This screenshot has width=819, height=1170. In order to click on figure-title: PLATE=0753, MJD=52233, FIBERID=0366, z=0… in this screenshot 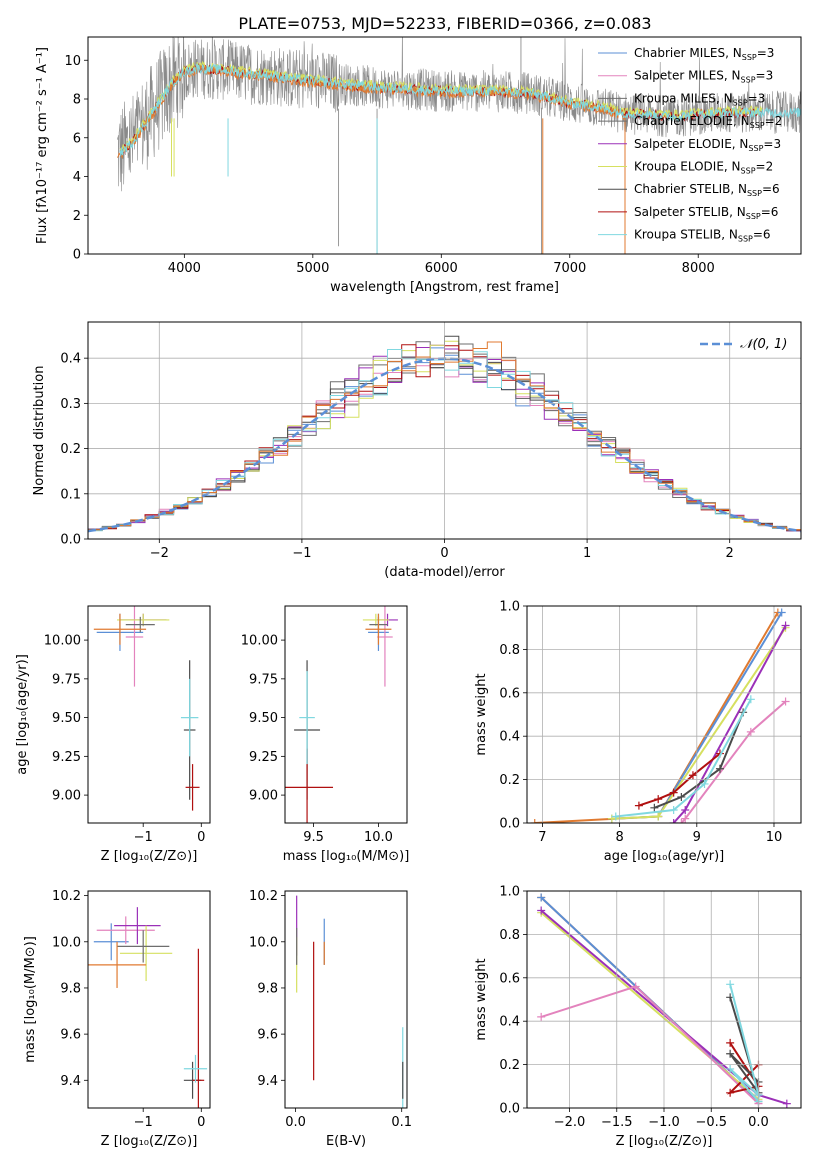, I will do `click(444, 23)`.